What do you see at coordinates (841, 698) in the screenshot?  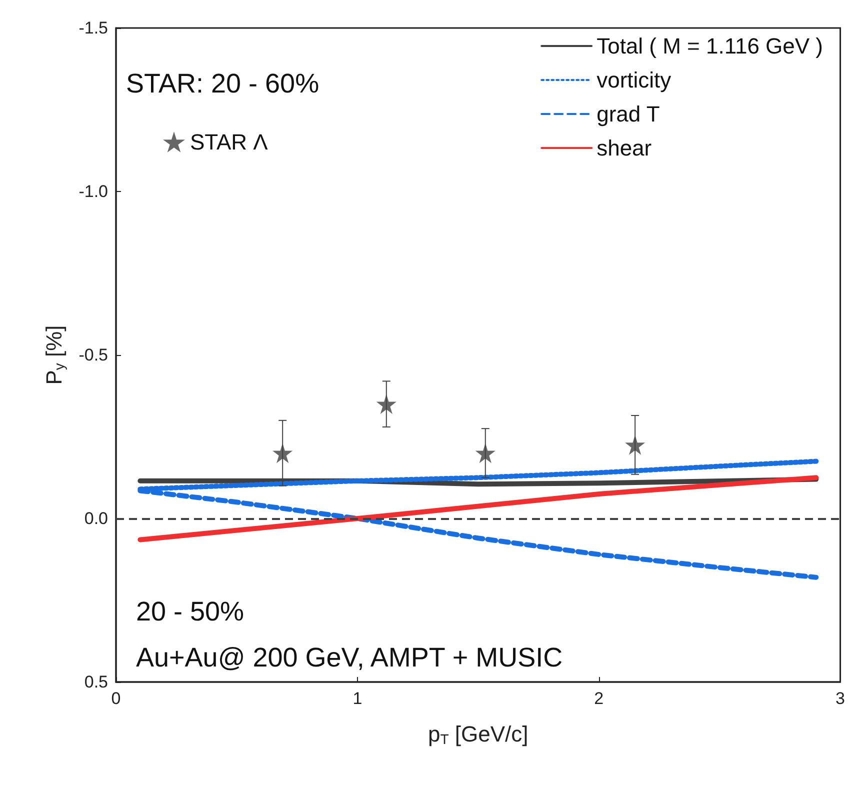 I see `x-tick-label: 3` at bounding box center [841, 698].